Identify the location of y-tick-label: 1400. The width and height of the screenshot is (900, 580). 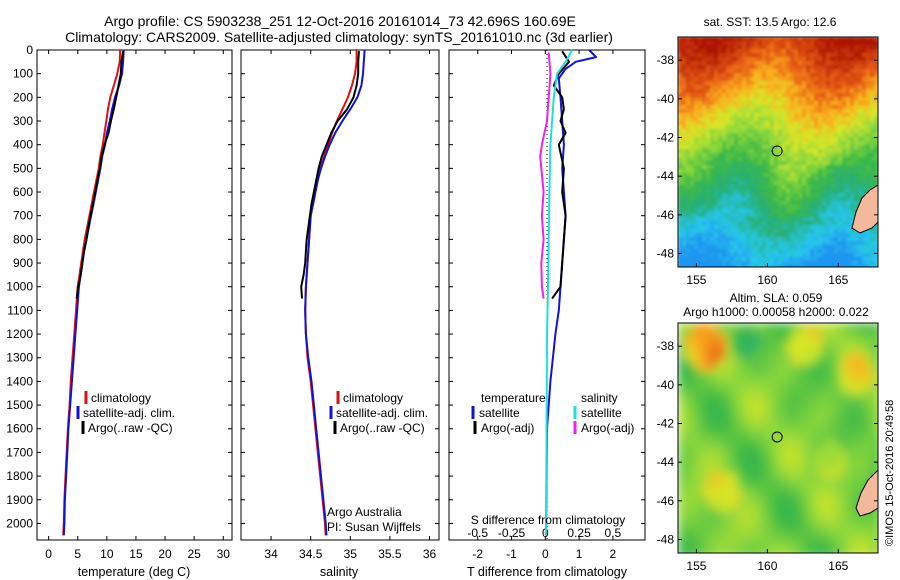
(19, 381).